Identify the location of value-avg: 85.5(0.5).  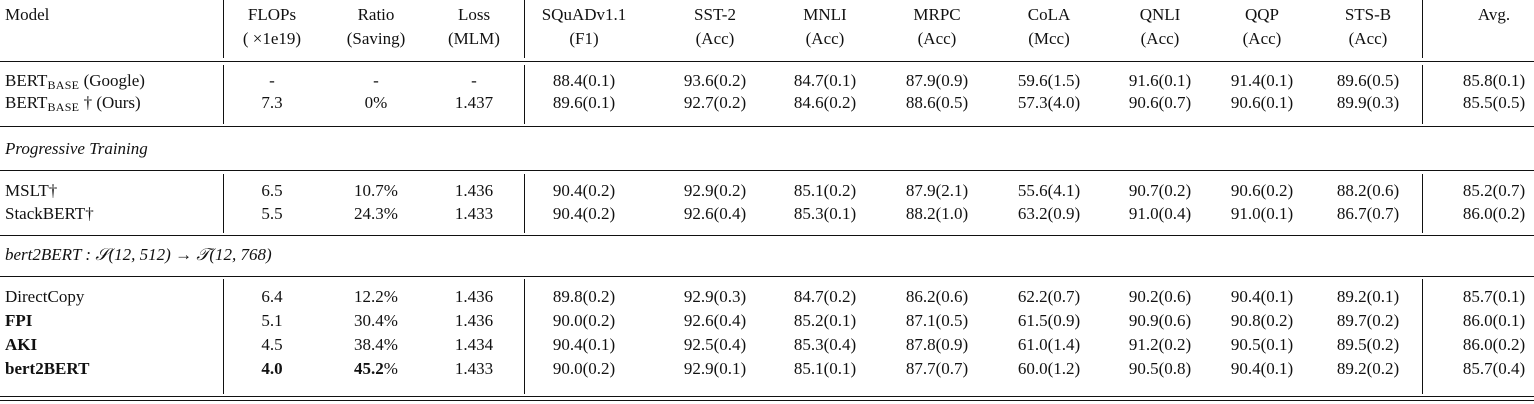
(1494, 102).